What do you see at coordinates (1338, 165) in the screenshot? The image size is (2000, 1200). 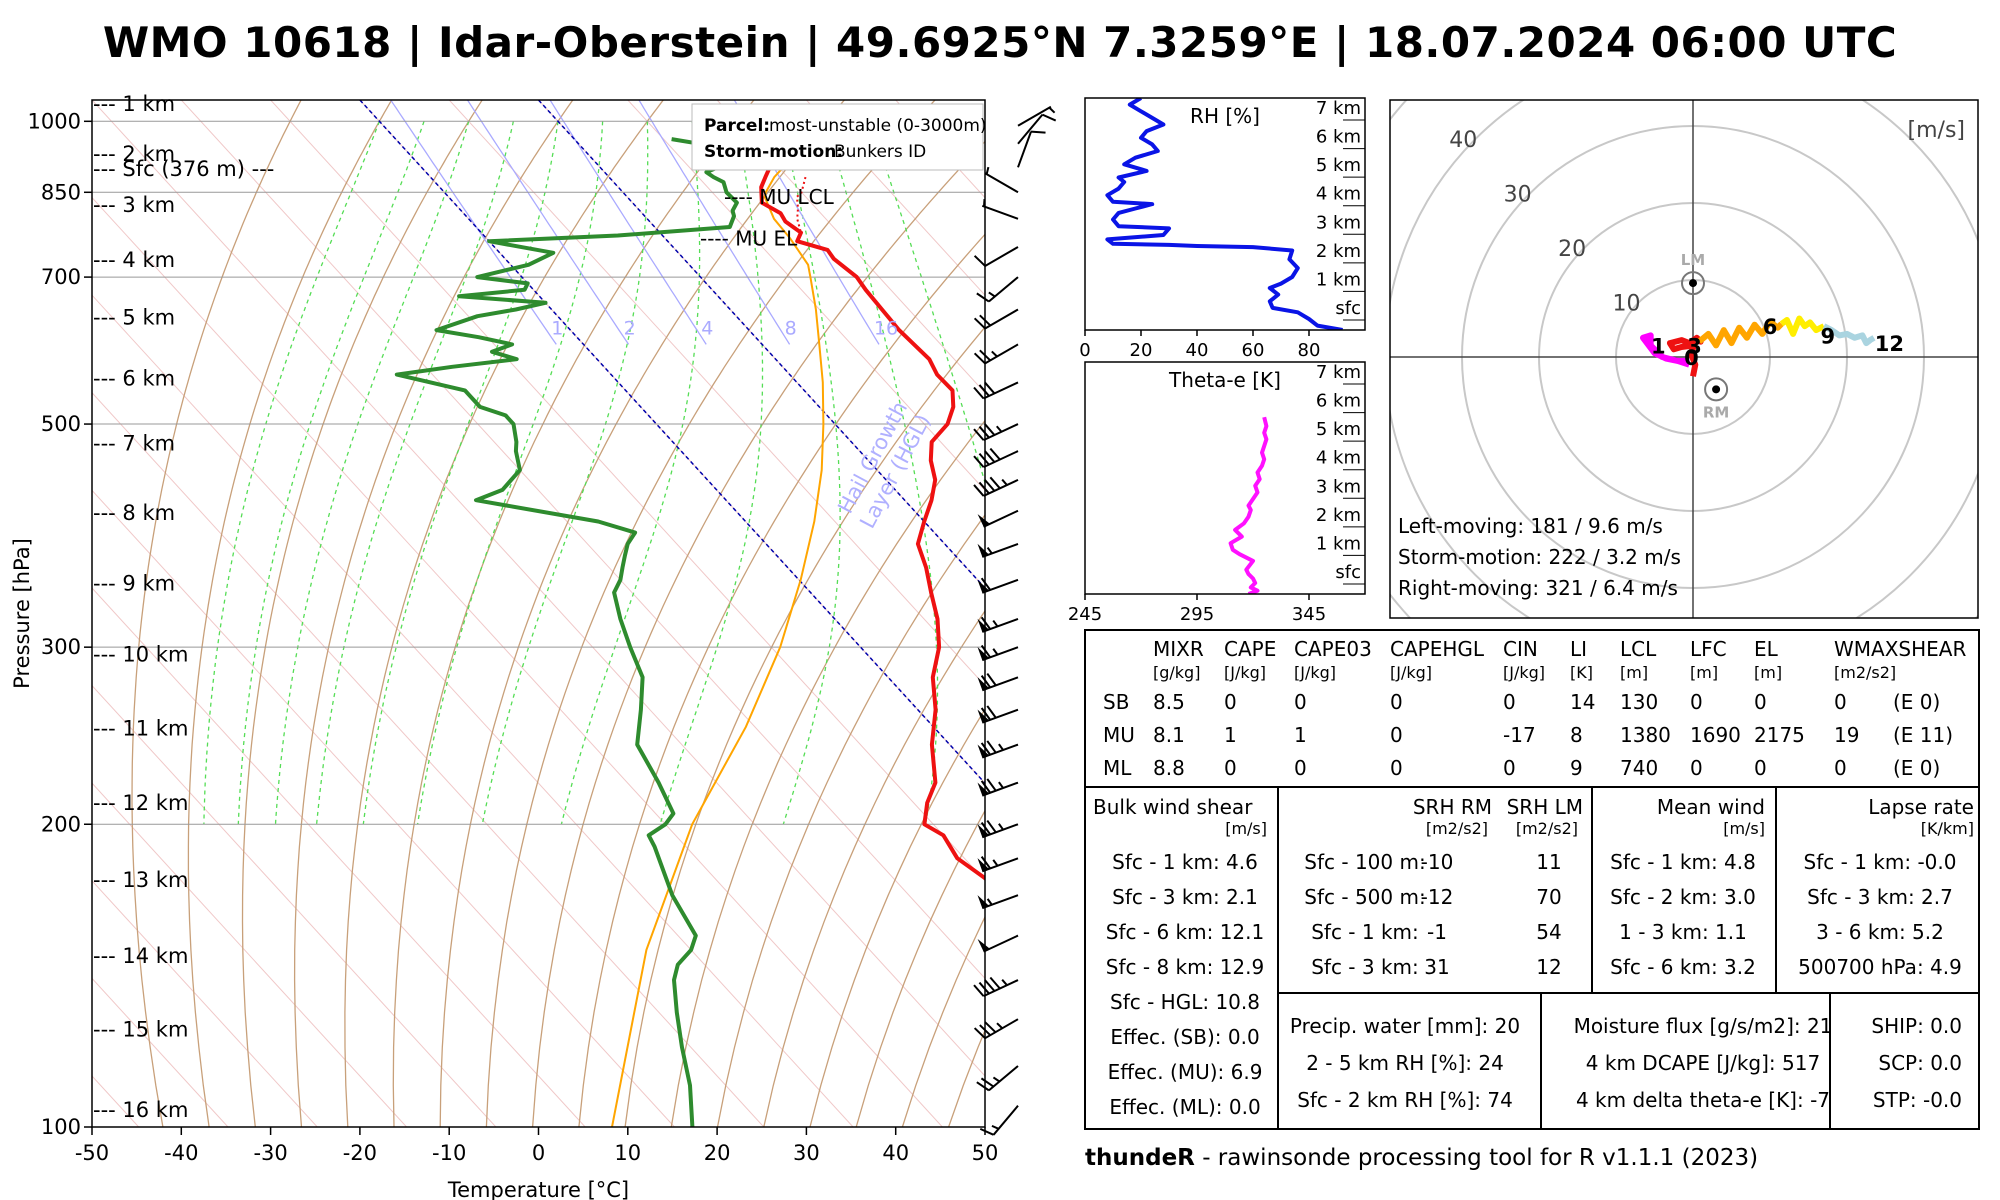 I see `profile-height-label: 5 km` at bounding box center [1338, 165].